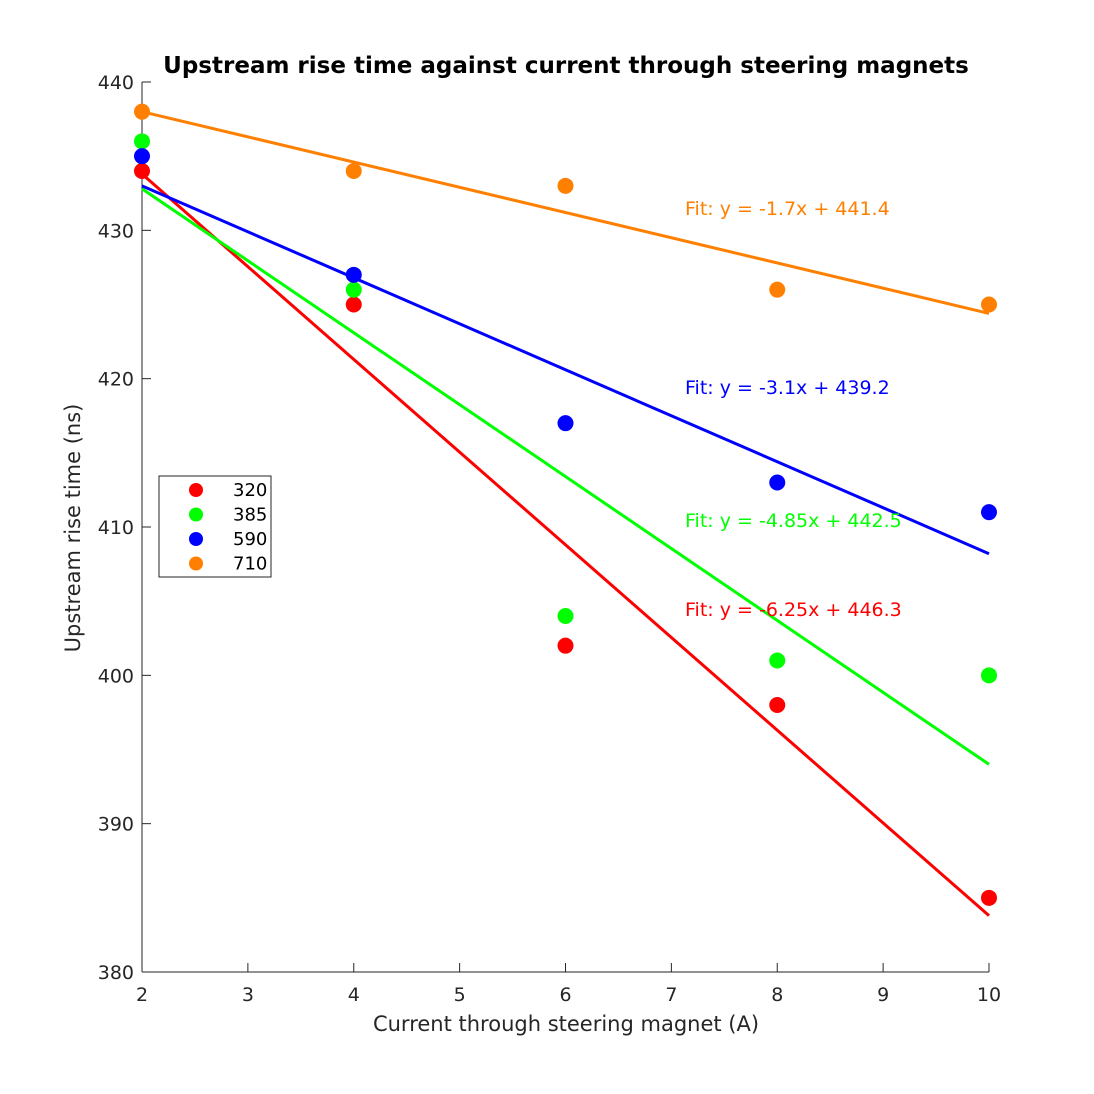 This screenshot has width=1094, height=1094. Describe the element at coordinates (116, 676) in the screenshot. I see `y-tick-label: 400` at that location.